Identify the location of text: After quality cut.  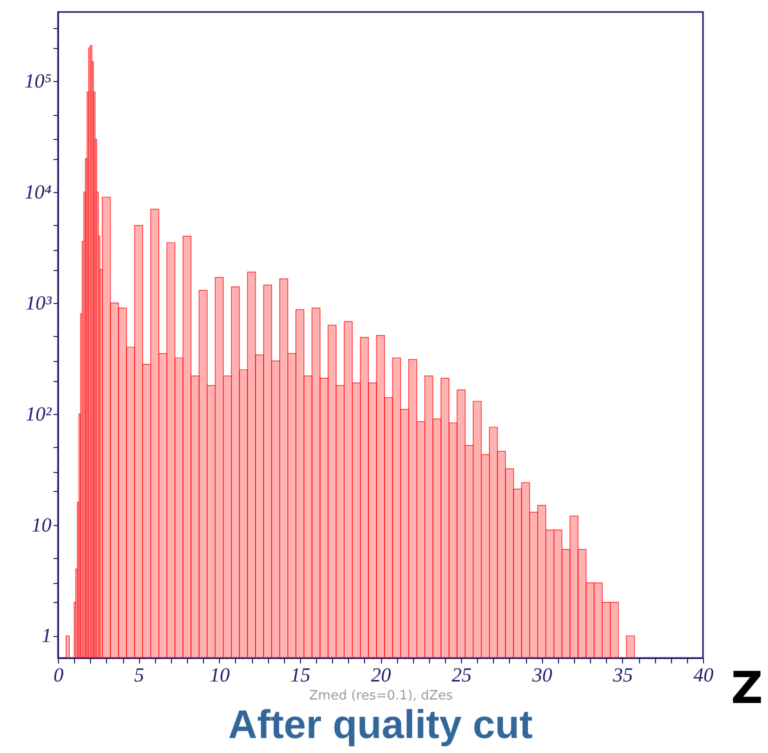
(380, 725).